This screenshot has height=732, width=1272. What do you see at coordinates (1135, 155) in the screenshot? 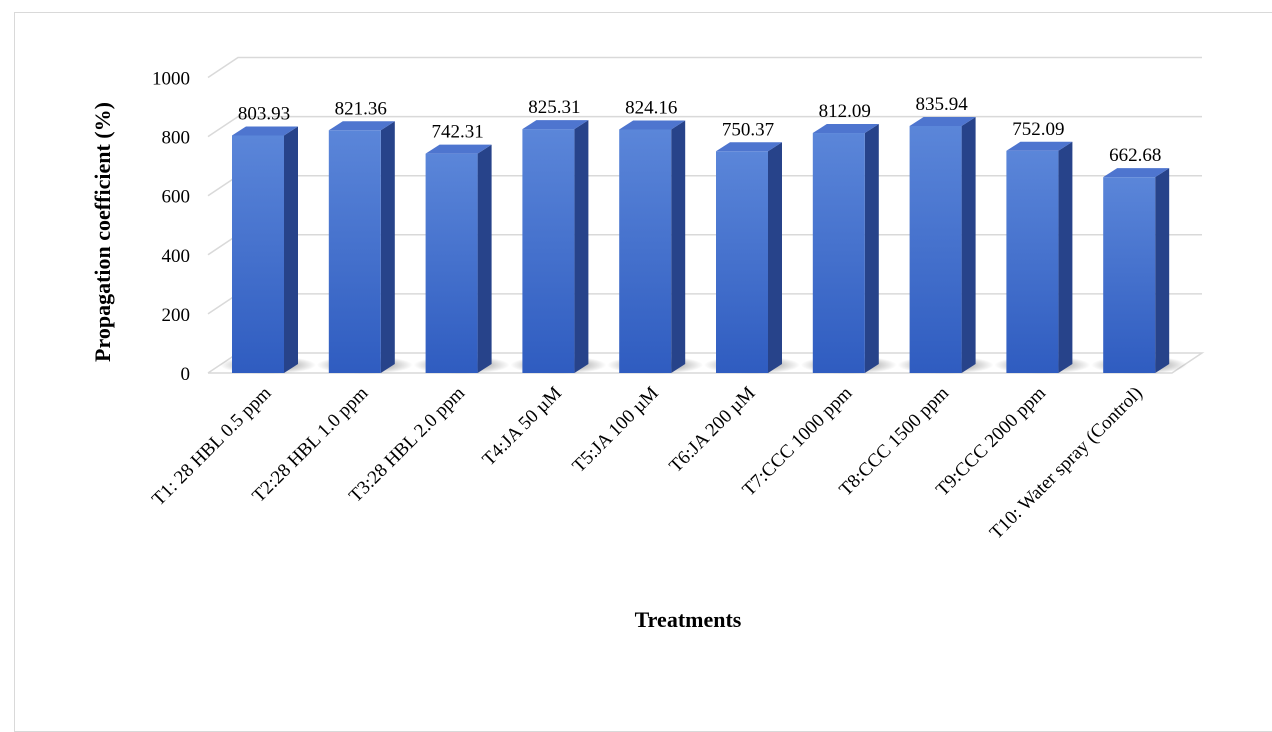
I see `data-label: 662.68` at bounding box center [1135, 155].